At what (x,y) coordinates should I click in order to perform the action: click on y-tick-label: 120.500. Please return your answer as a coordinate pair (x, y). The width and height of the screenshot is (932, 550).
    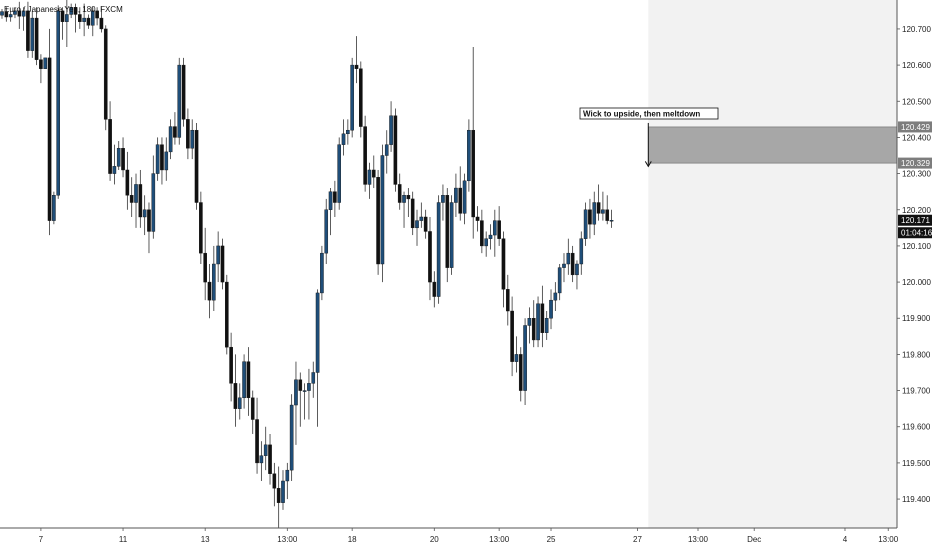
    Looking at the image, I should click on (916, 101).